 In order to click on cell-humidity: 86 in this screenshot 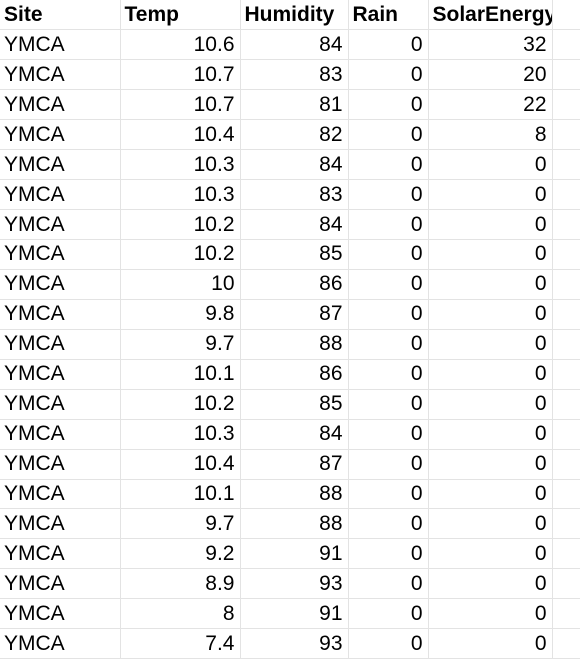, I will do `click(294, 374)`.